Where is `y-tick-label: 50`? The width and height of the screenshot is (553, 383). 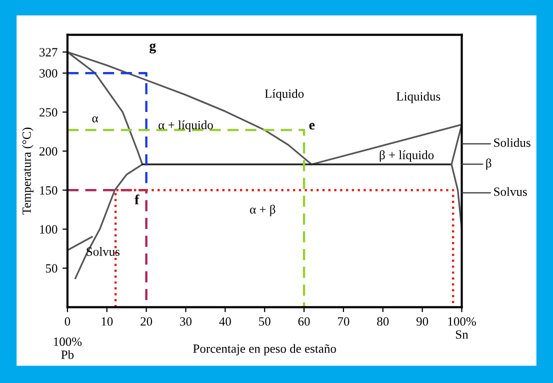
y-tick-label: 50 is located at coordinates (52, 268).